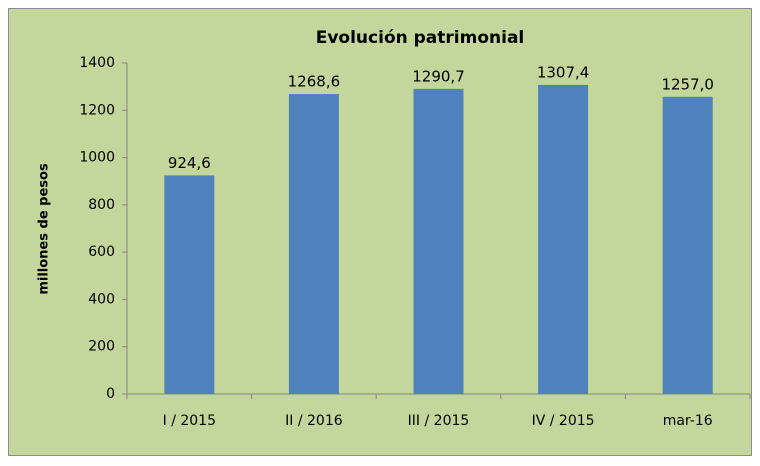 This screenshot has height=466, width=760. Describe the element at coordinates (314, 421) in the screenshot. I see `x-tick-label: II / 2016` at that location.